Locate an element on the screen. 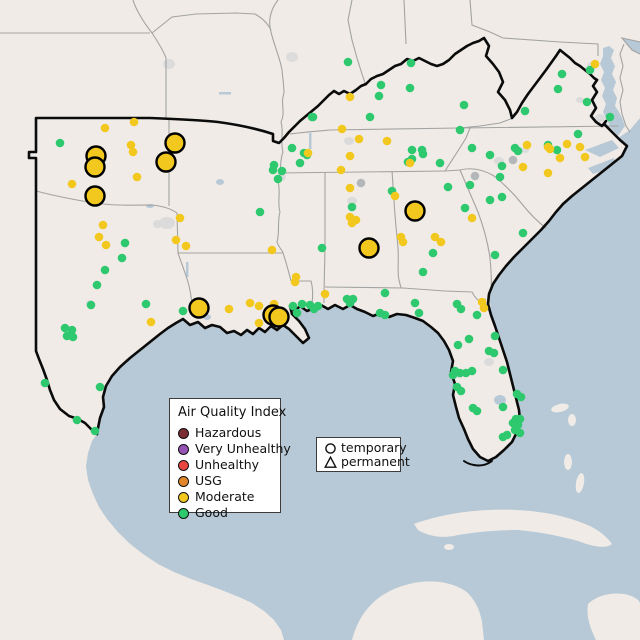 This screenshot has height=640, width=640. florida-keys is located at coordinates (478, 463).